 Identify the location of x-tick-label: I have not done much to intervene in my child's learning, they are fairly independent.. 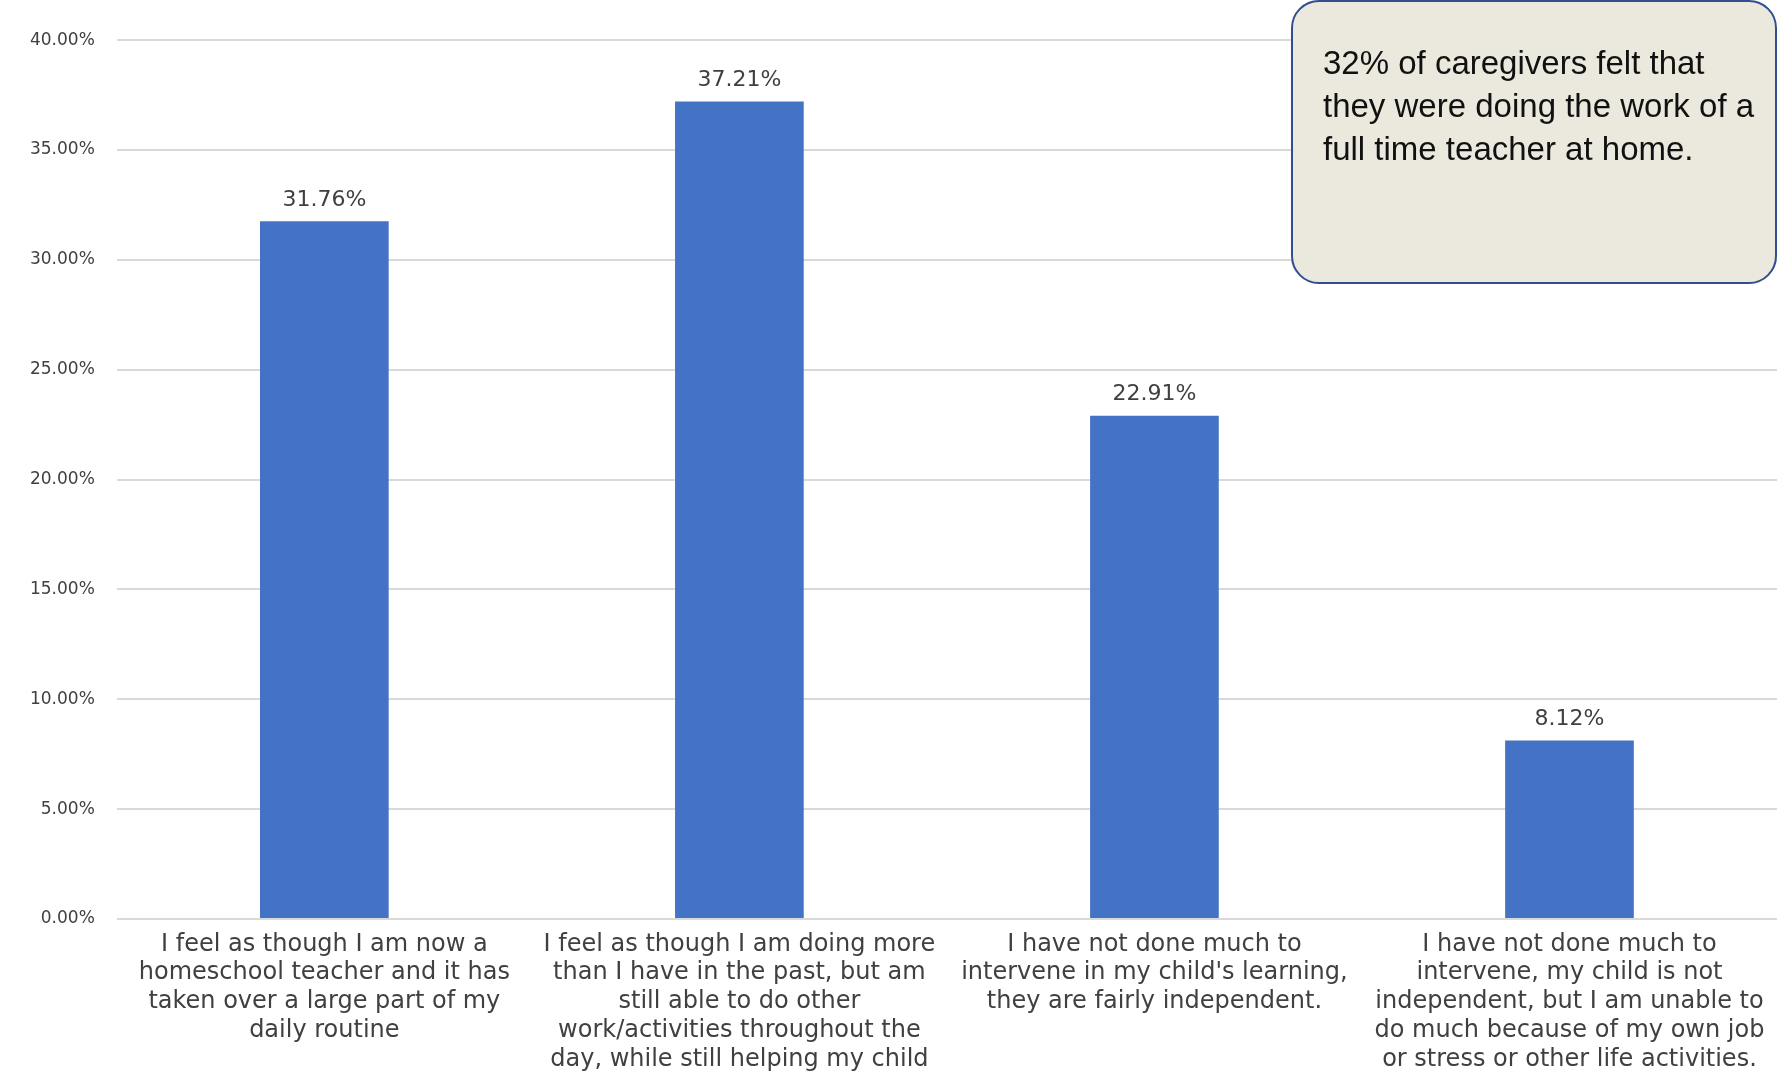
(1154, 971).